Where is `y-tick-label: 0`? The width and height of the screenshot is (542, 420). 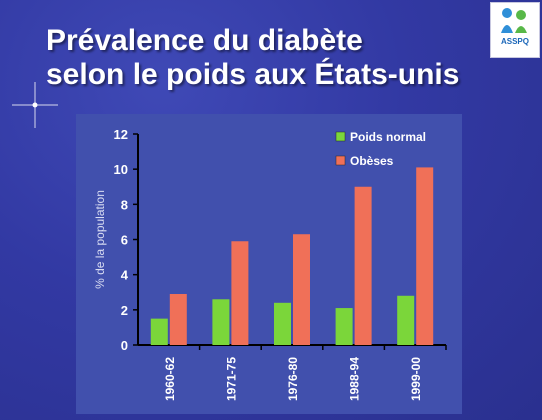 y-tick-label: 0 is located at coordinates (124, 345).